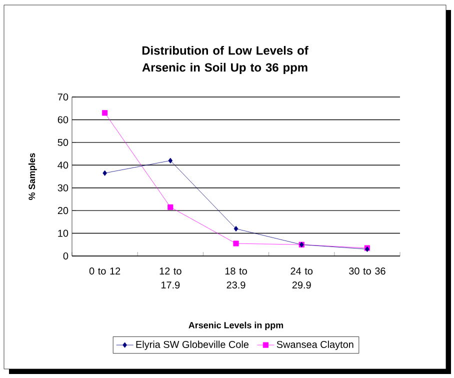  What do you see at coordinates (171, 278) in the screenshot?
I see `x-tick-label: 12 to 17.9` at bounding box center [171, 278].